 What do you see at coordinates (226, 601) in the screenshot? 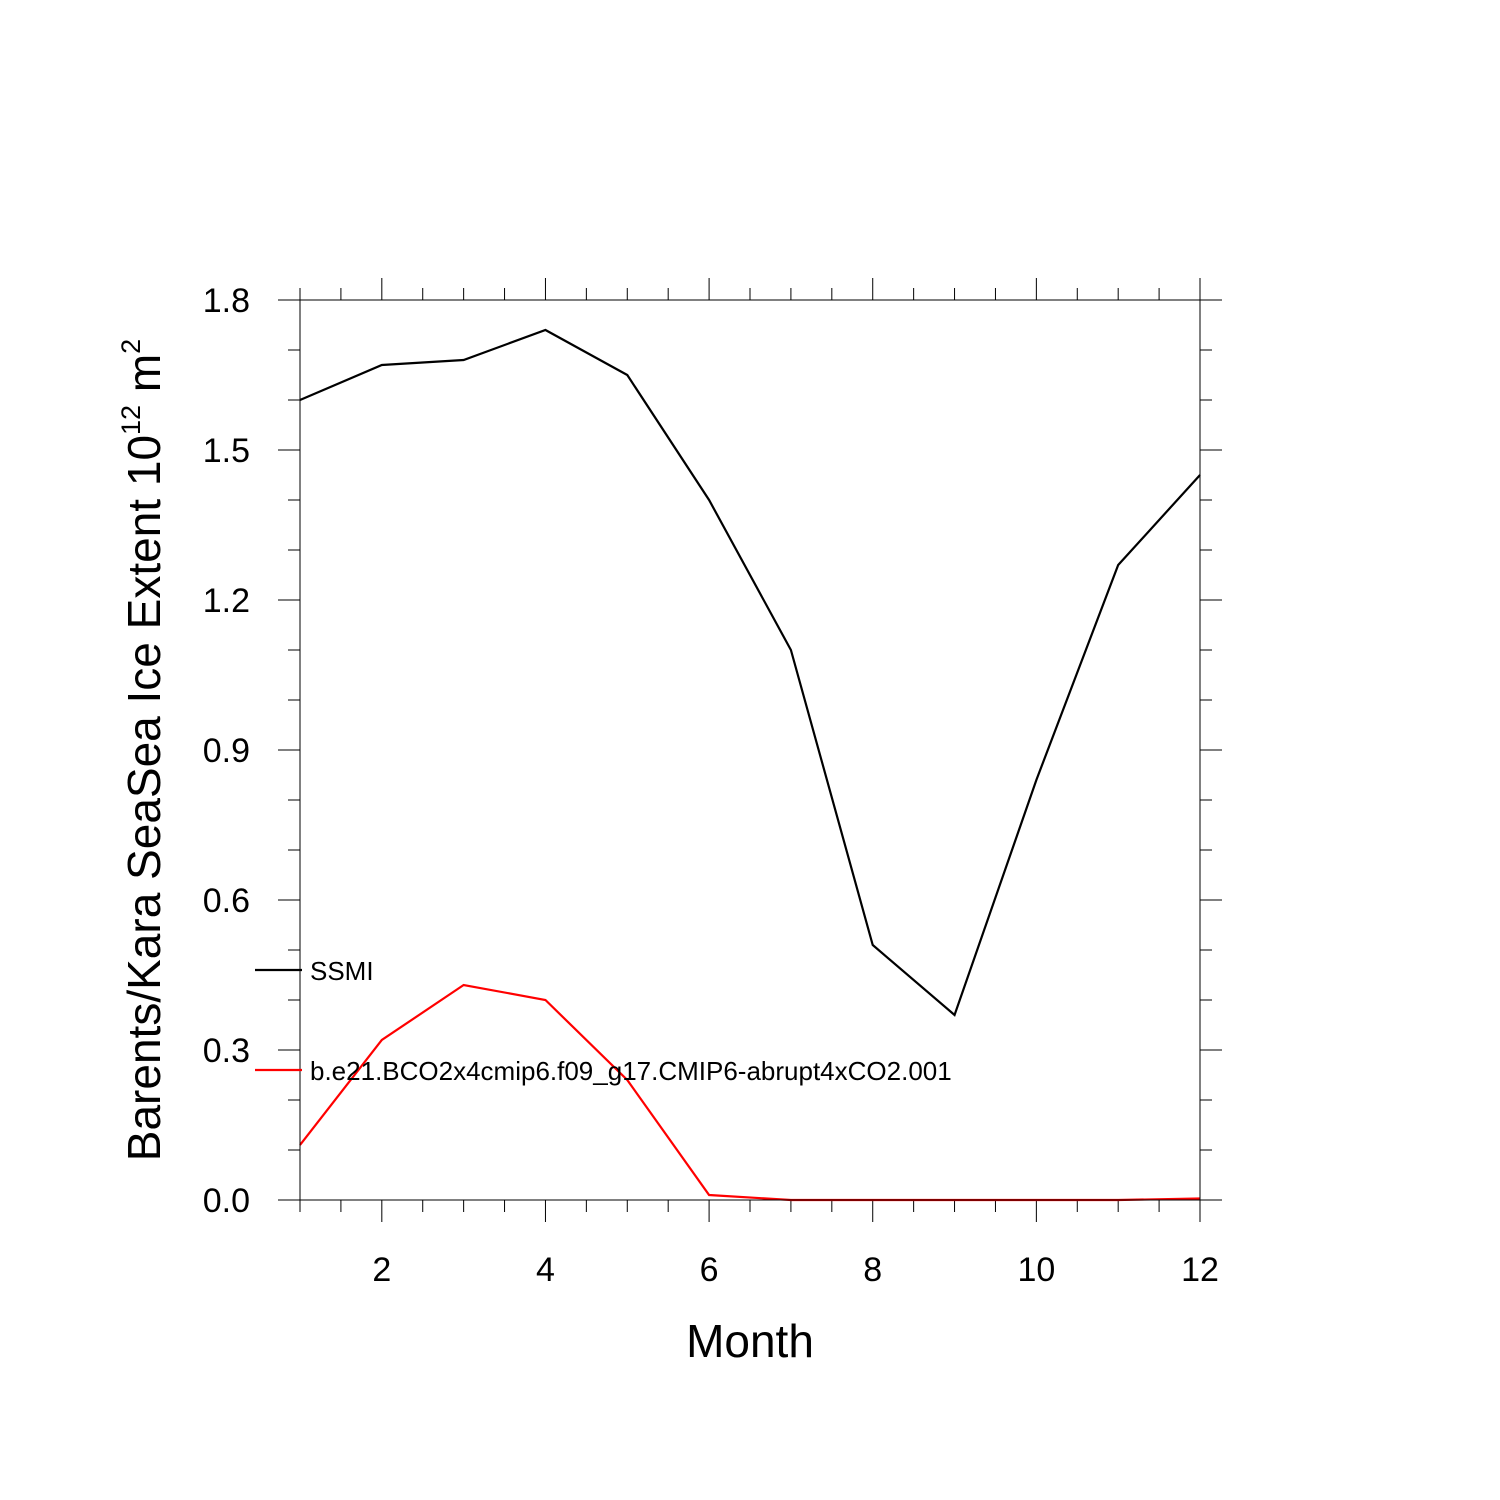
I see `y-tick-label: 1.2` at bounding box center [226, 601].